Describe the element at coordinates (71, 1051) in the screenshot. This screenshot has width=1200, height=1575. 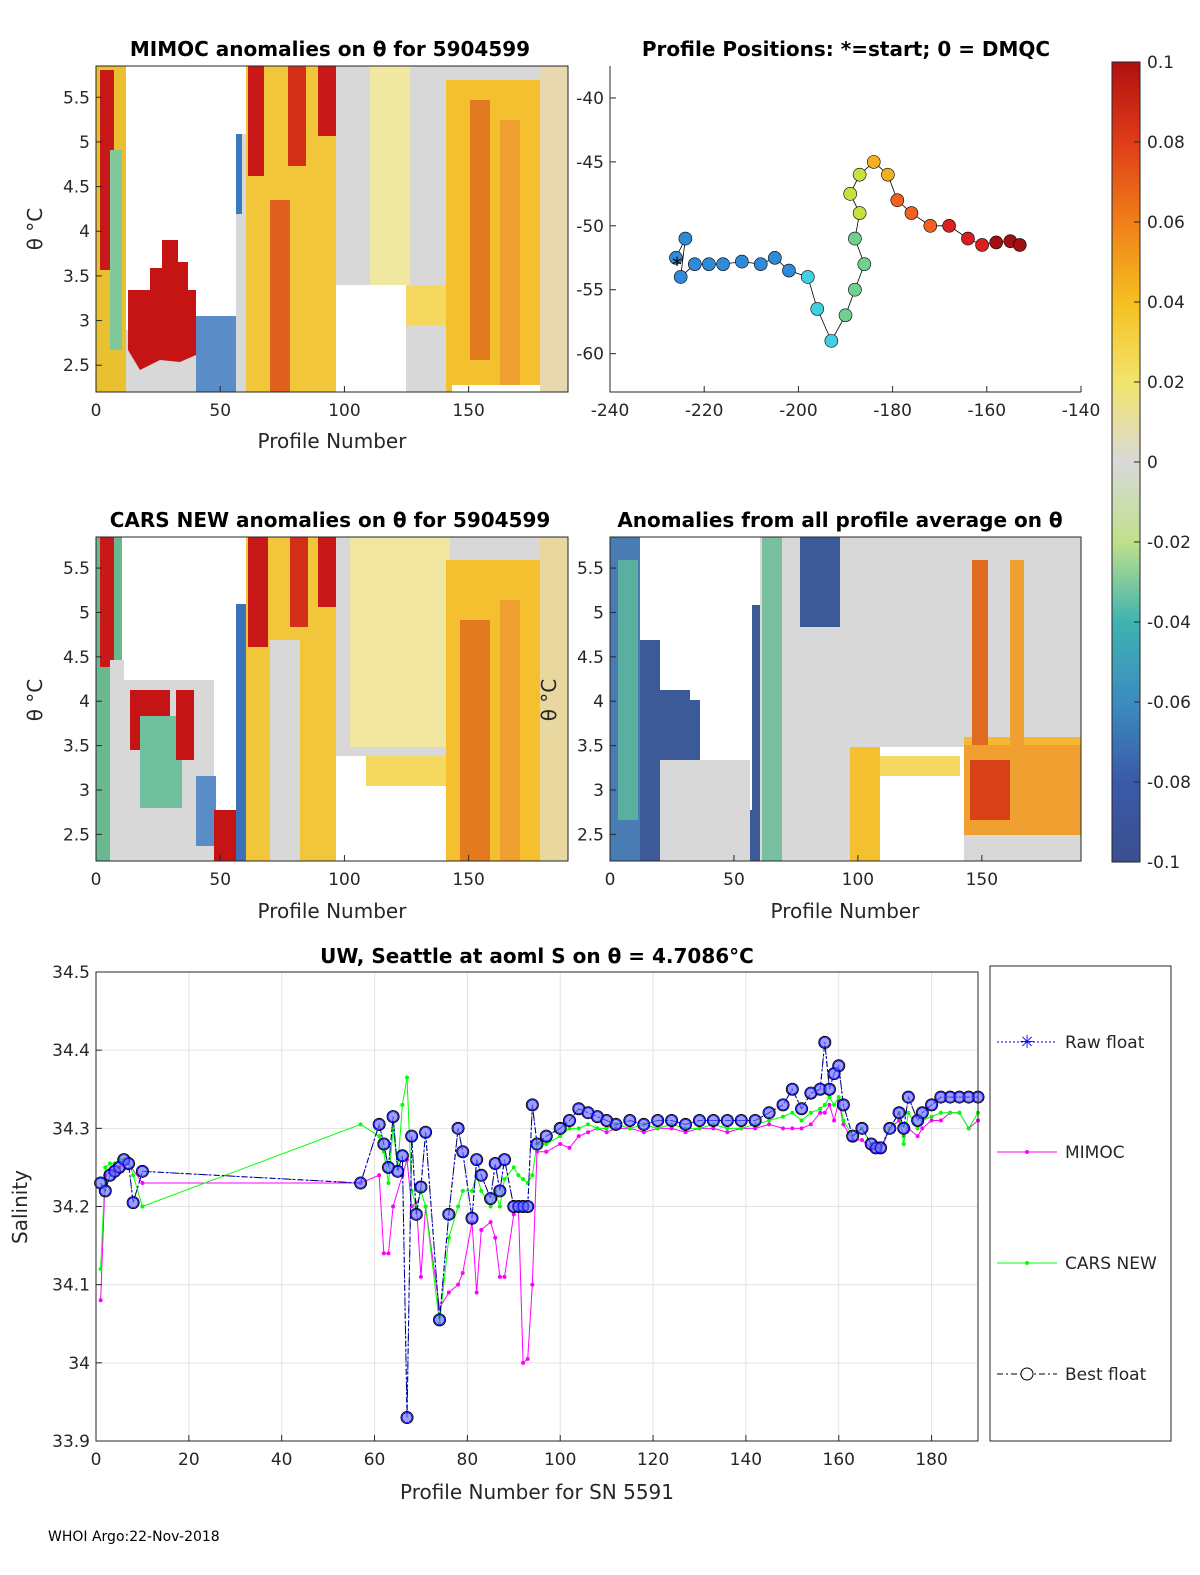
I see `y-tick-label: 34.4` at that location.